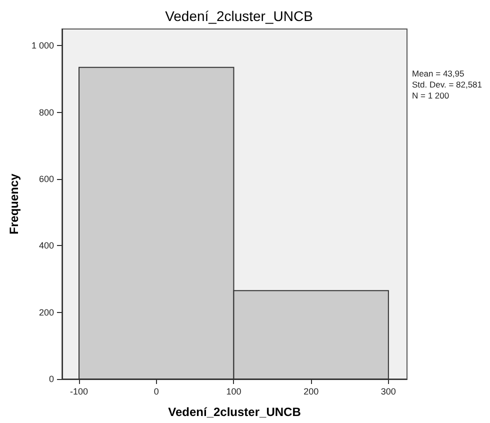 The width and height of the screenshot is (490, 423). I want to click on text: Std. Dev. = 82,581, so click(447, 85).